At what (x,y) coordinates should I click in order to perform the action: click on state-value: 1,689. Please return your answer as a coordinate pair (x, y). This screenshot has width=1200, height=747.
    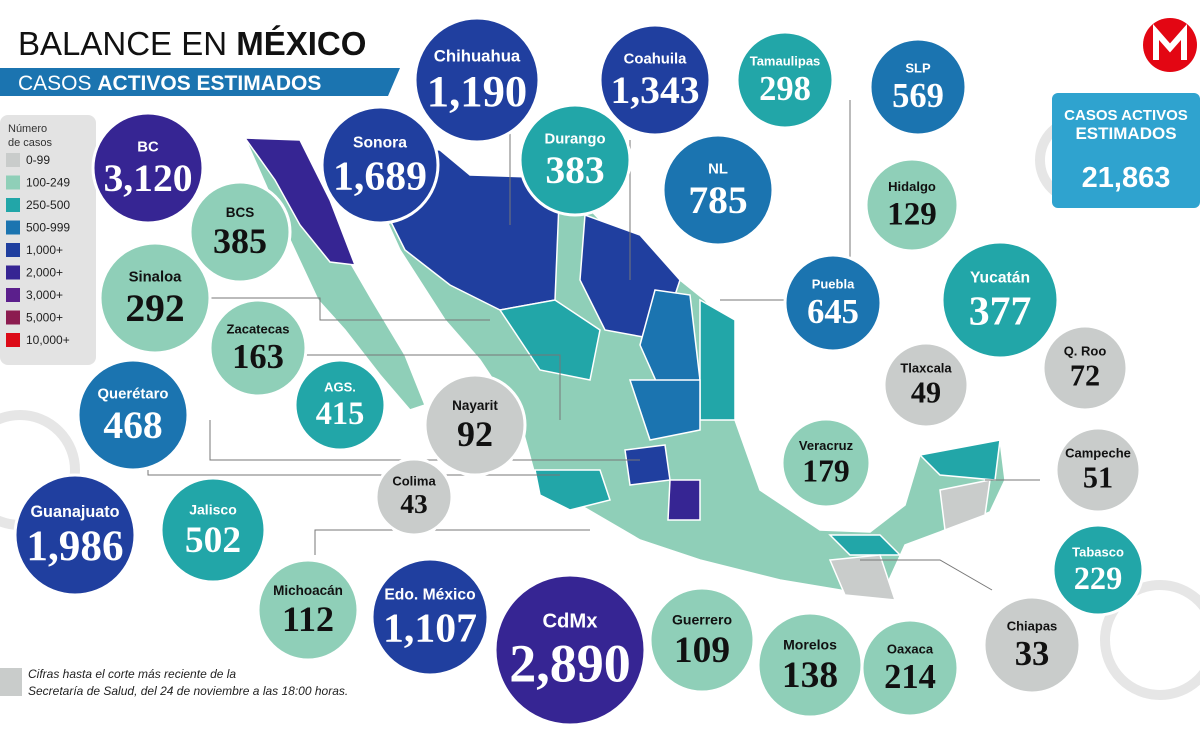
    Looking at the image, I should click on (380, 176).